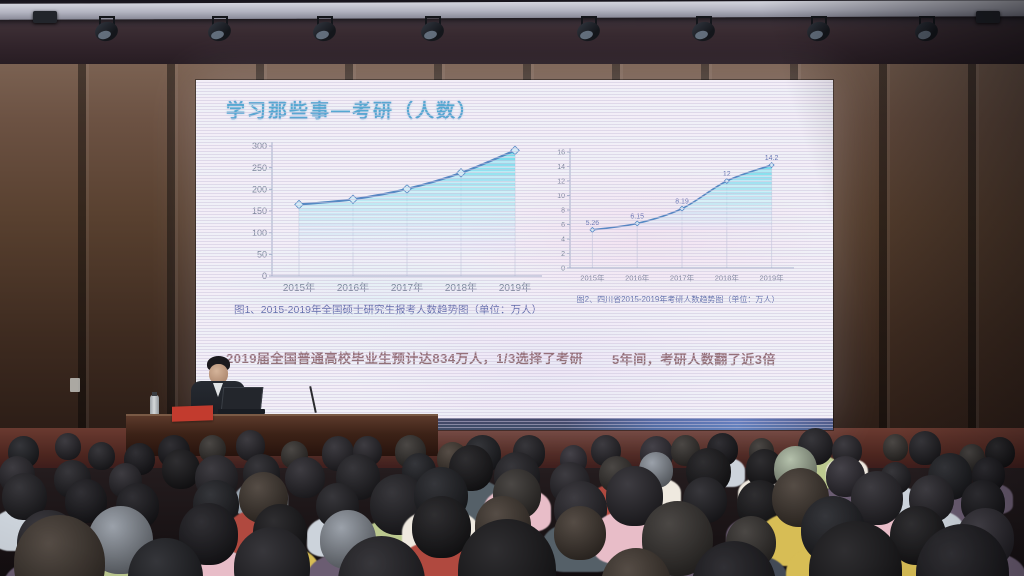  Describe the element at coordinates (563, 225) in the screenshot. I see `svg-text: 6` at that location.